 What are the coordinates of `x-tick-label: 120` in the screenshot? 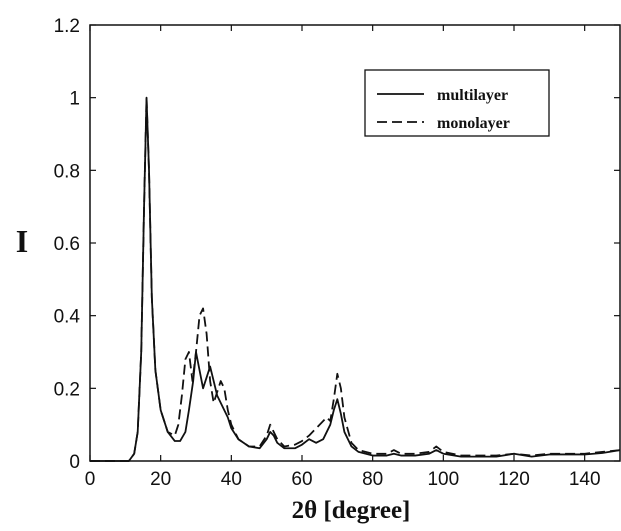 It's located at (514, 479).